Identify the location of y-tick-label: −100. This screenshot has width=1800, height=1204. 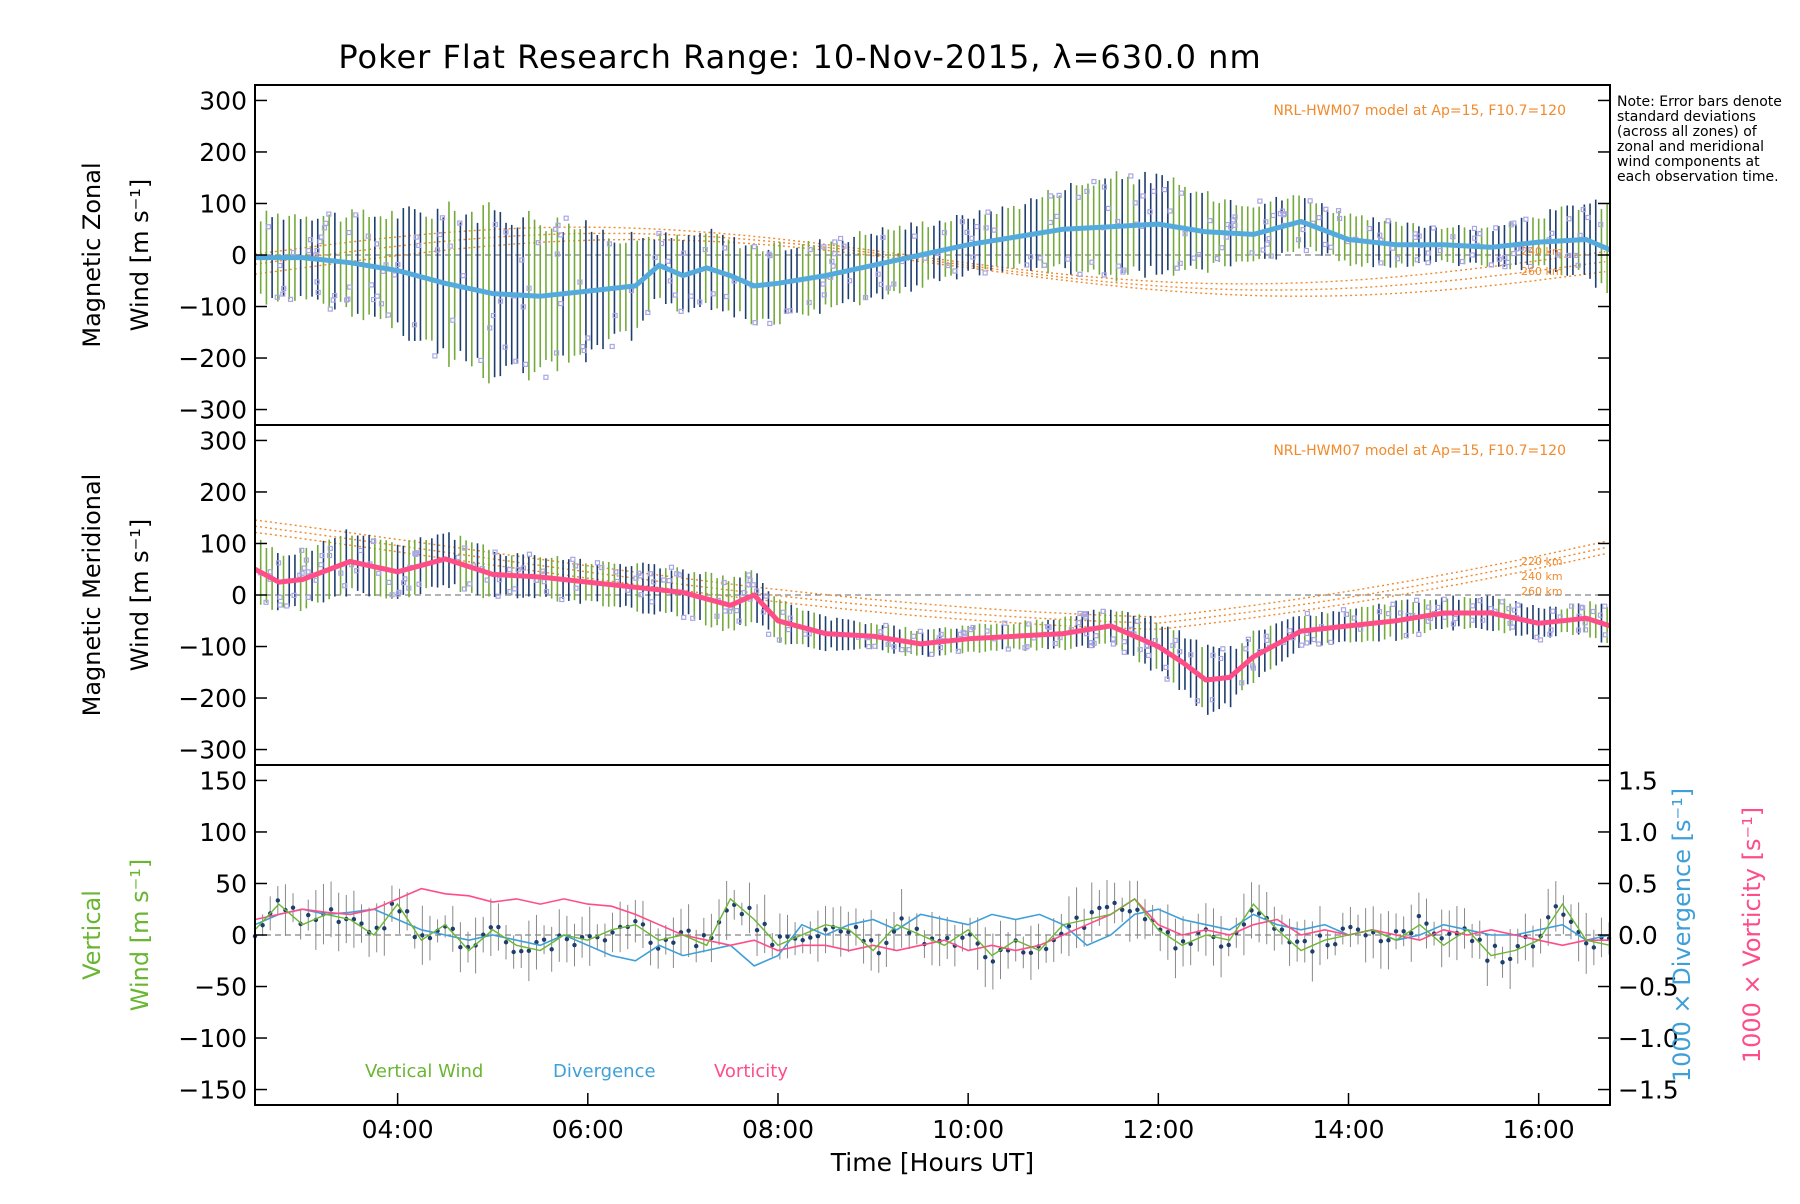
(212, 1038).